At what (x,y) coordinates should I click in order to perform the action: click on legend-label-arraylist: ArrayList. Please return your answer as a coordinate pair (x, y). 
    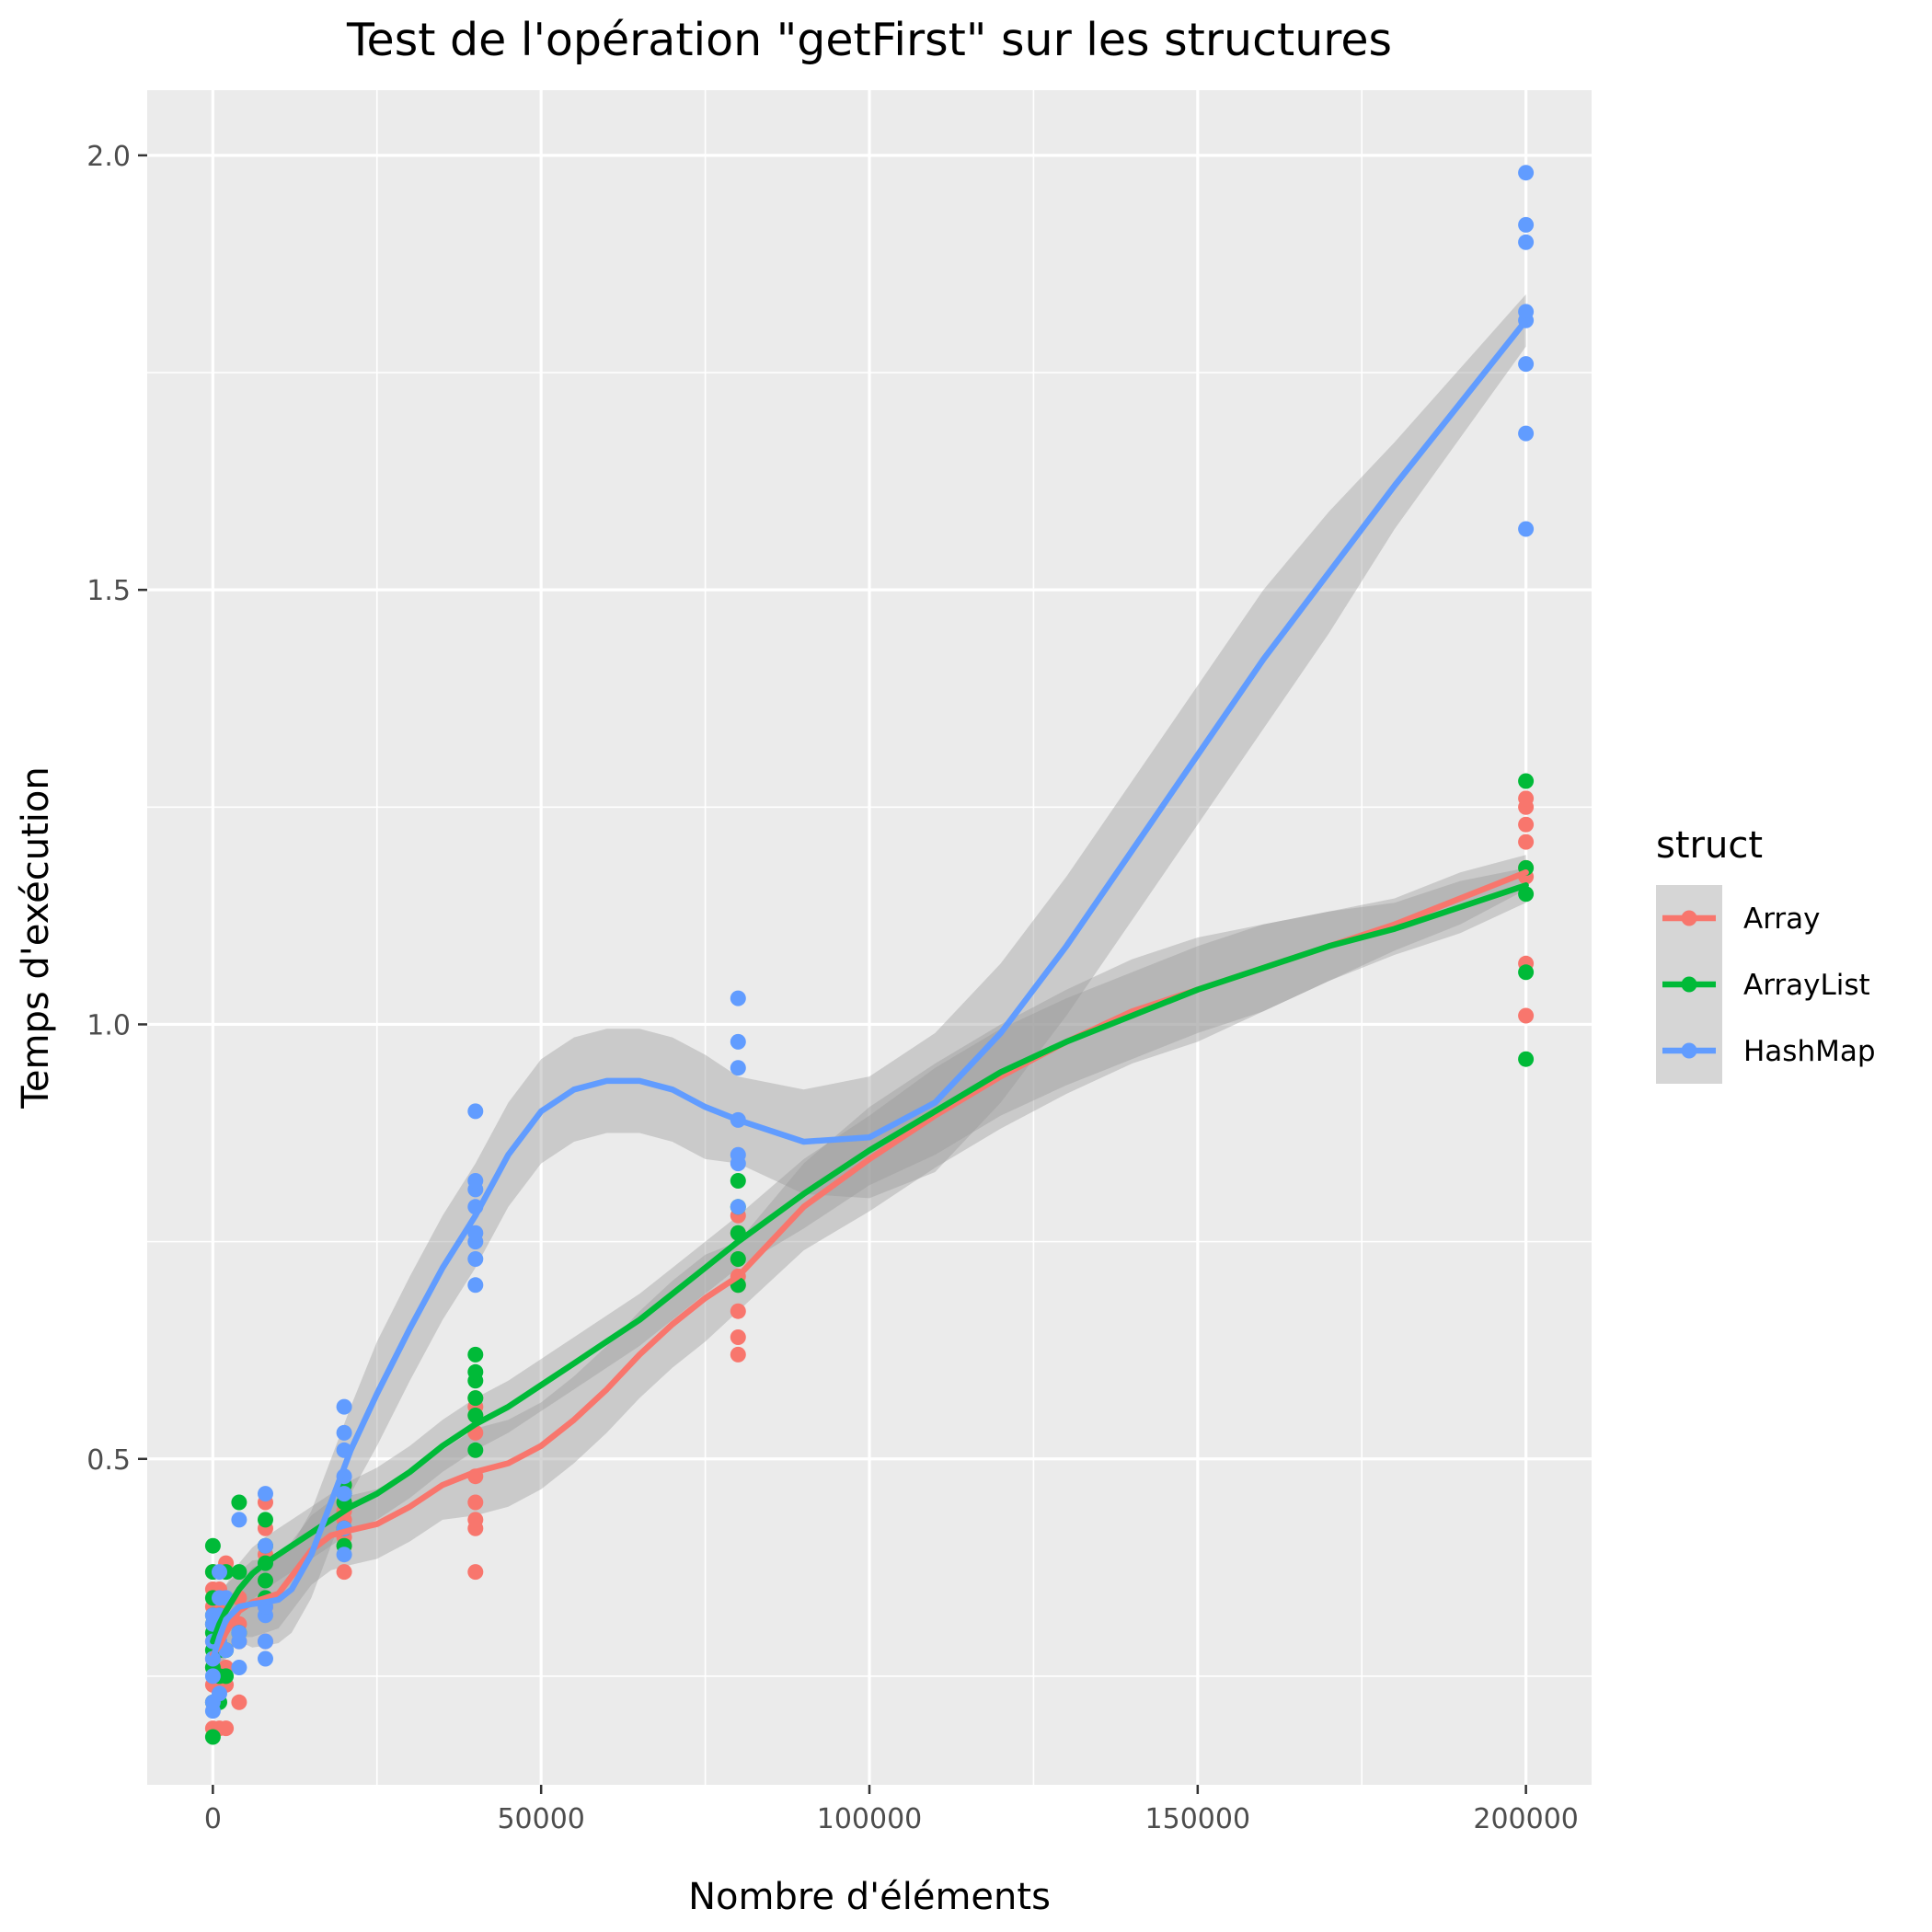
    Looking at the image, I should click on (1806, 985).